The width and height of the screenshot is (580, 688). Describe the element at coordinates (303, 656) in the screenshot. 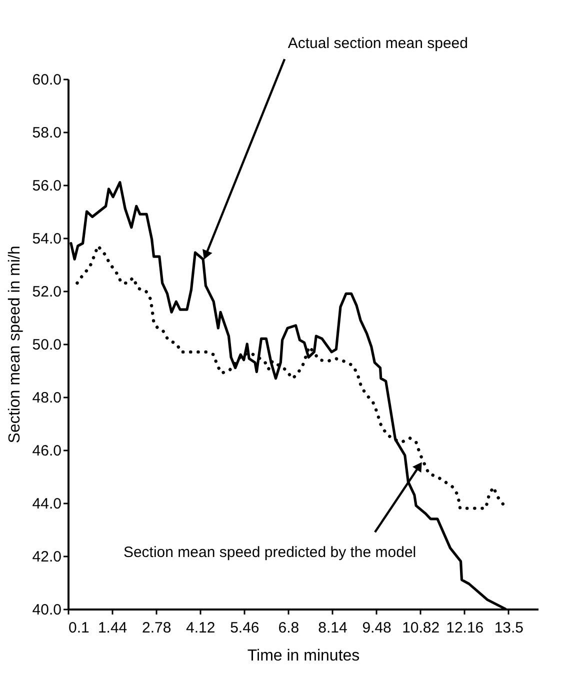

I see `x-axis-title: Time in minutes` at that location.